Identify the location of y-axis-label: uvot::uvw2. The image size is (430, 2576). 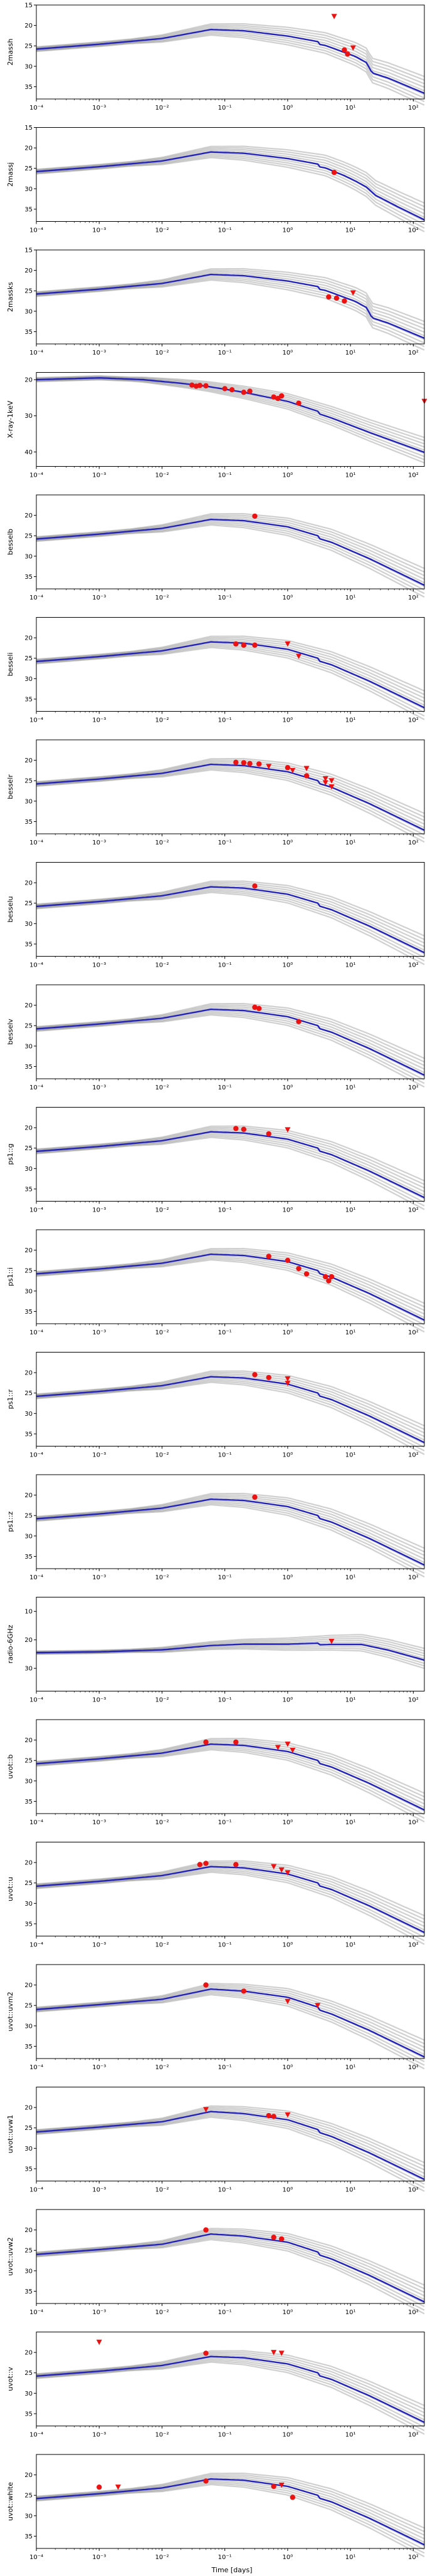
(10, 2256).